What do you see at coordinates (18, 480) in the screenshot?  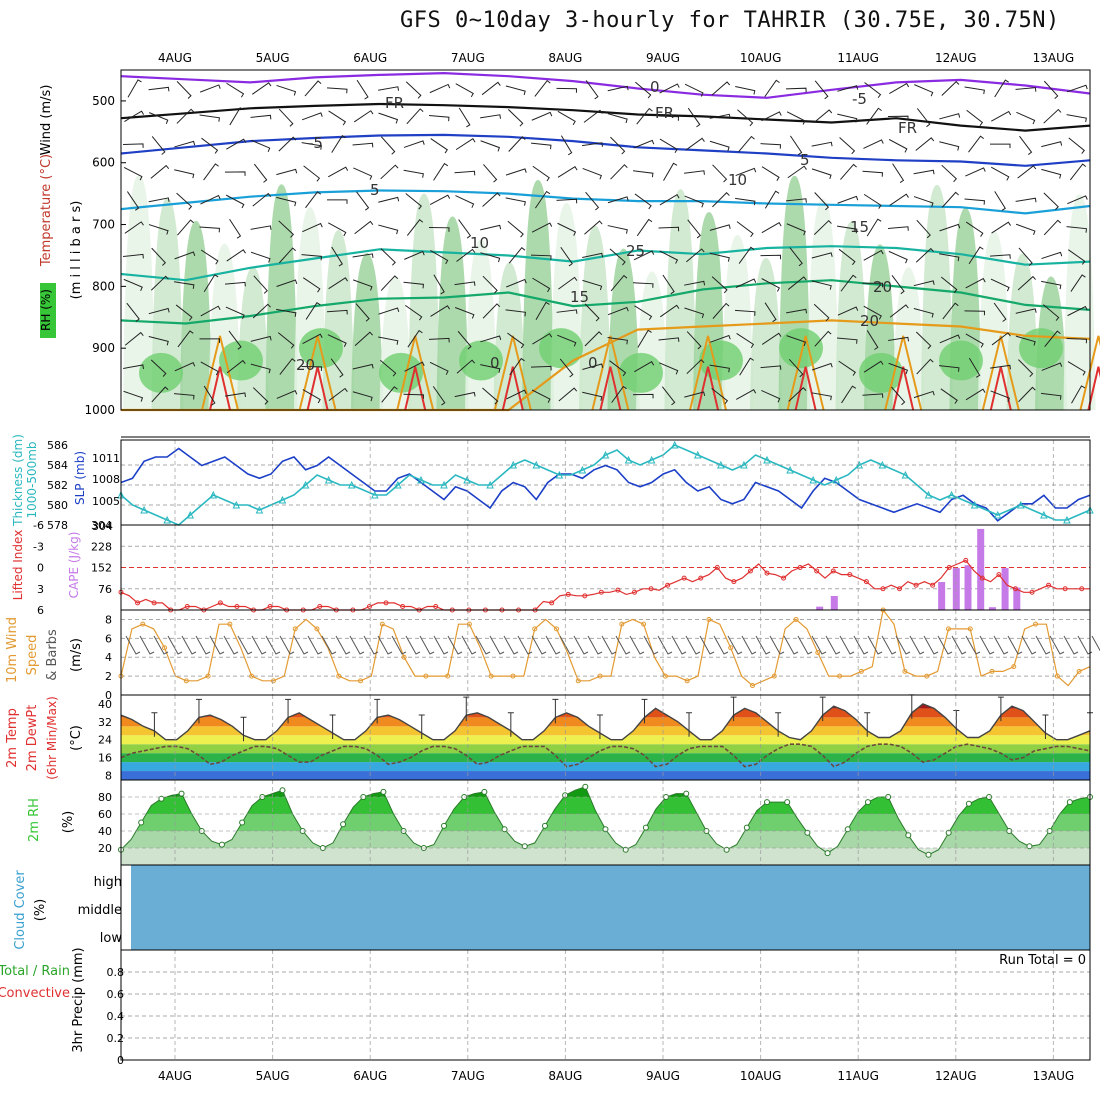 I see `axis-label-thickness: Thickness (dm)` at bounding box center [18, 480].